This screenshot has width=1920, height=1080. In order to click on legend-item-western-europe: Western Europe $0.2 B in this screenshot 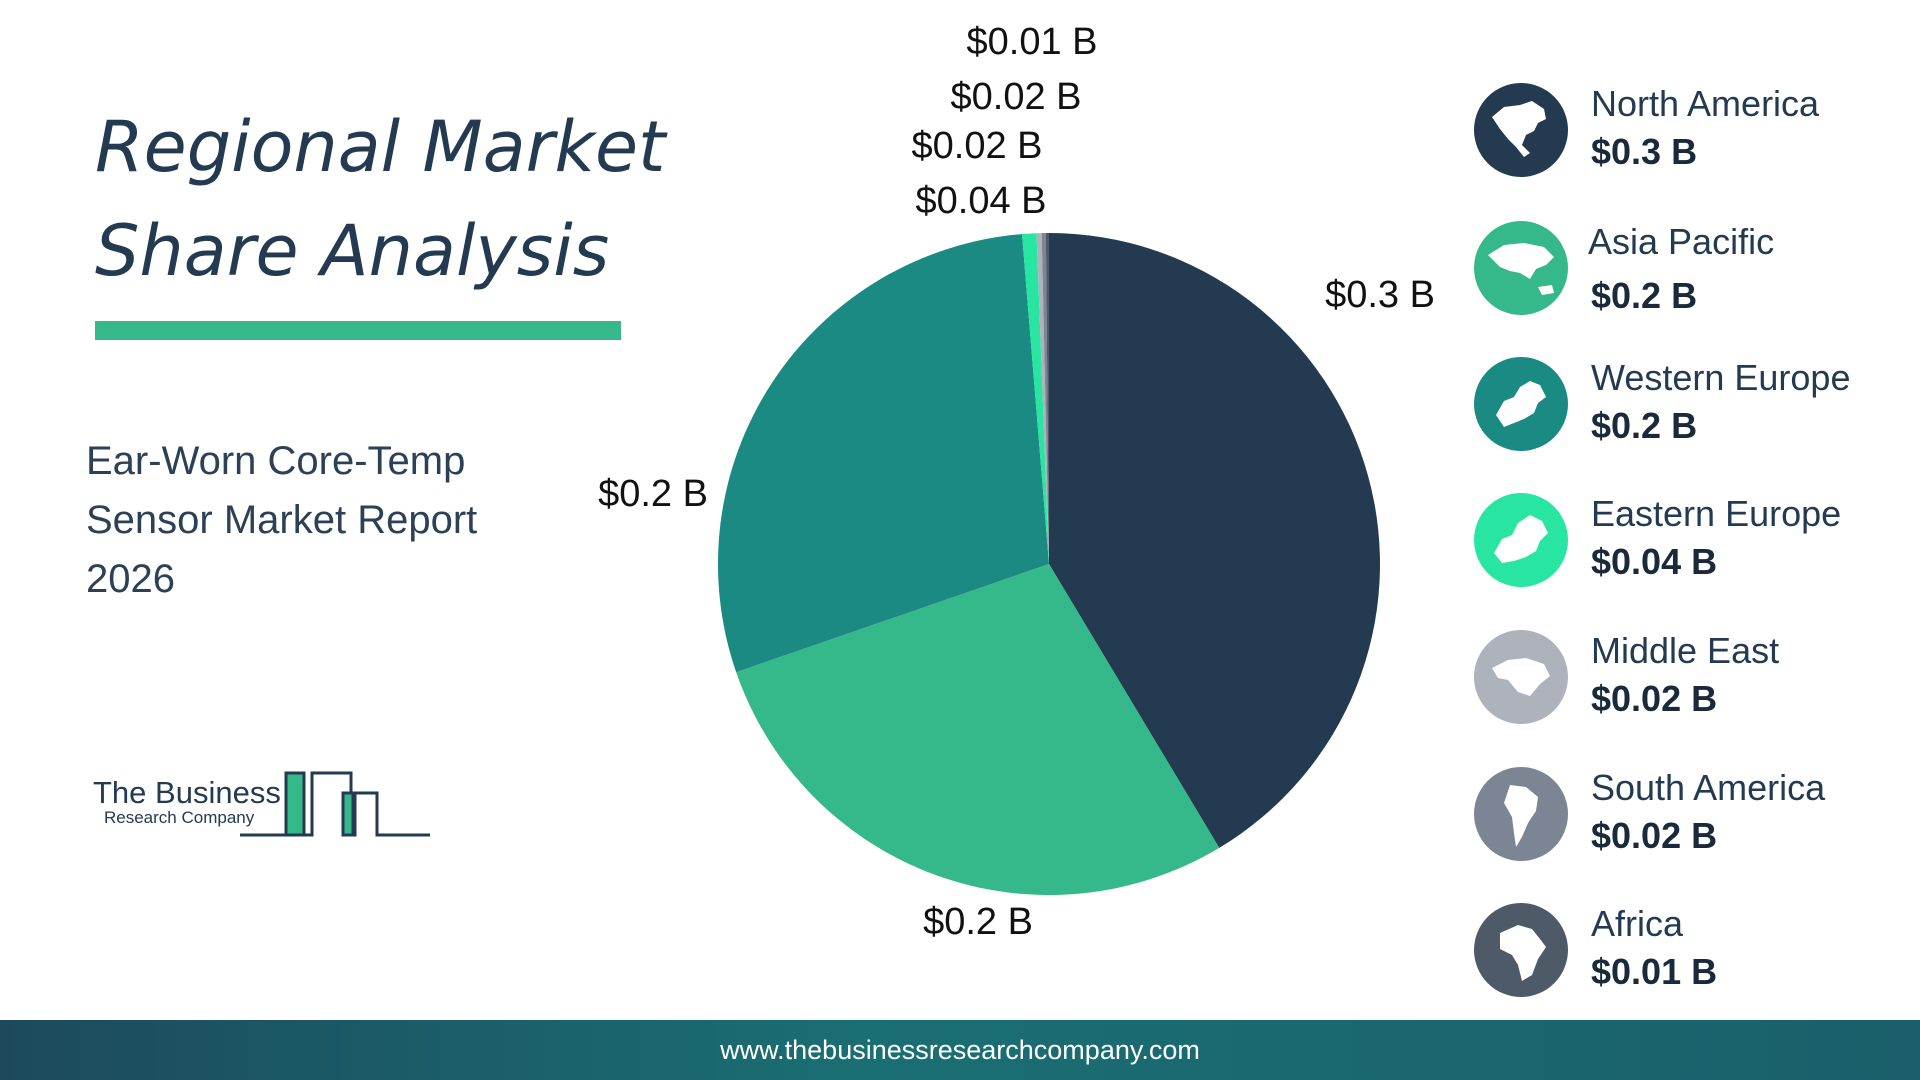, I will do `click(1690, 407)`.